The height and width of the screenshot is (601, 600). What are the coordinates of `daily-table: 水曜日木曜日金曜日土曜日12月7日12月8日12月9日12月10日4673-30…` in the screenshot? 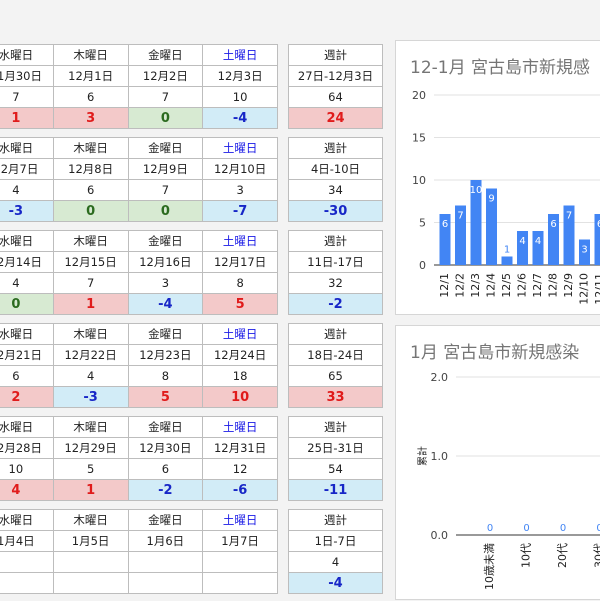 It's located at (139, 179).